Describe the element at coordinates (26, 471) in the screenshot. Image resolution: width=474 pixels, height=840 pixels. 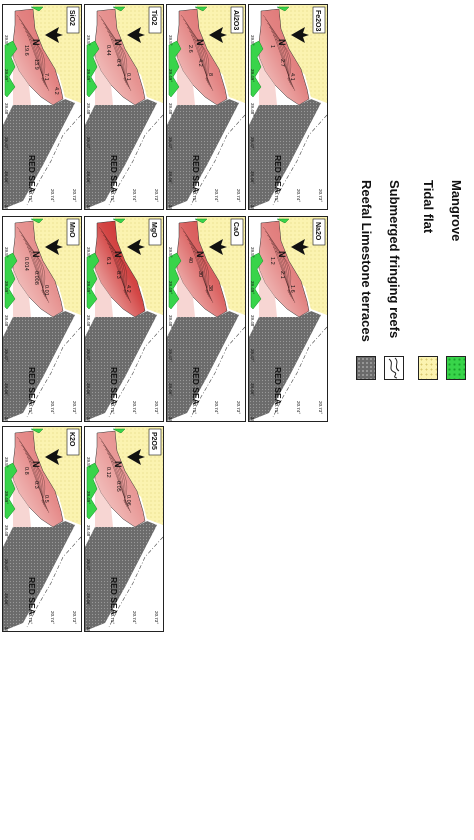
I see `contour-value-label: 0.8` at that location.